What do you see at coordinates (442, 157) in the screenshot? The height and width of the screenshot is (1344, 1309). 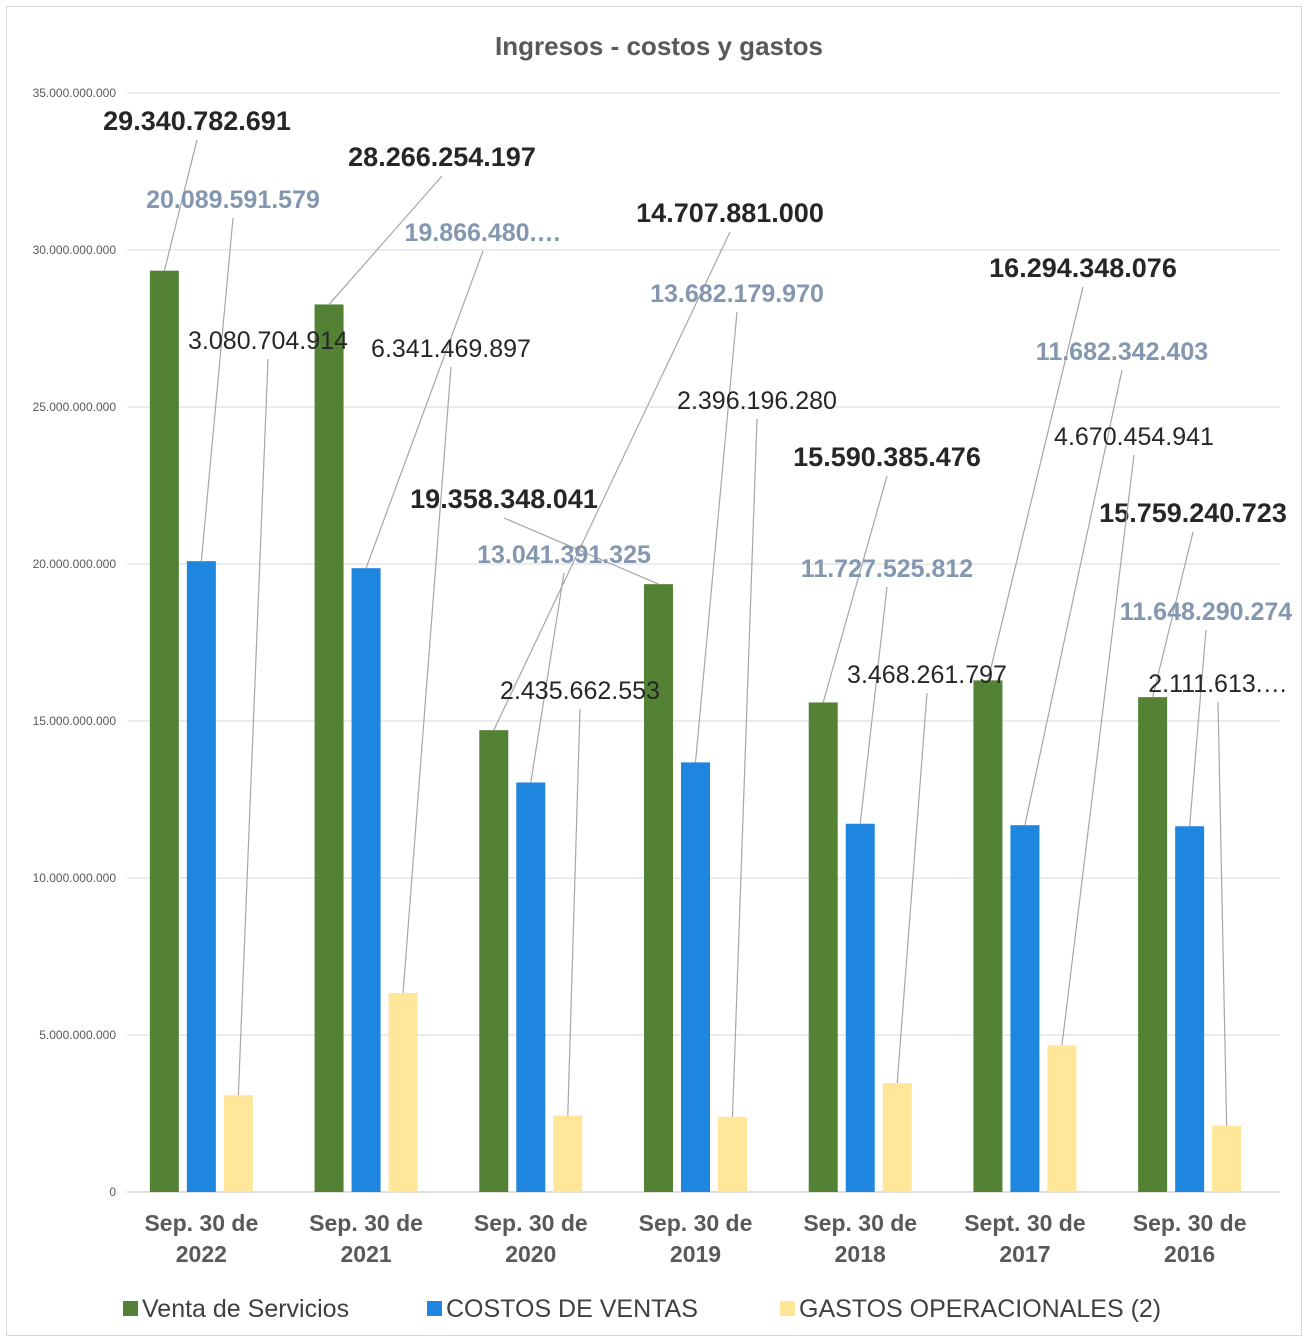 I see `data-label: 28.266.254.197` at bounding box center [442, 157].